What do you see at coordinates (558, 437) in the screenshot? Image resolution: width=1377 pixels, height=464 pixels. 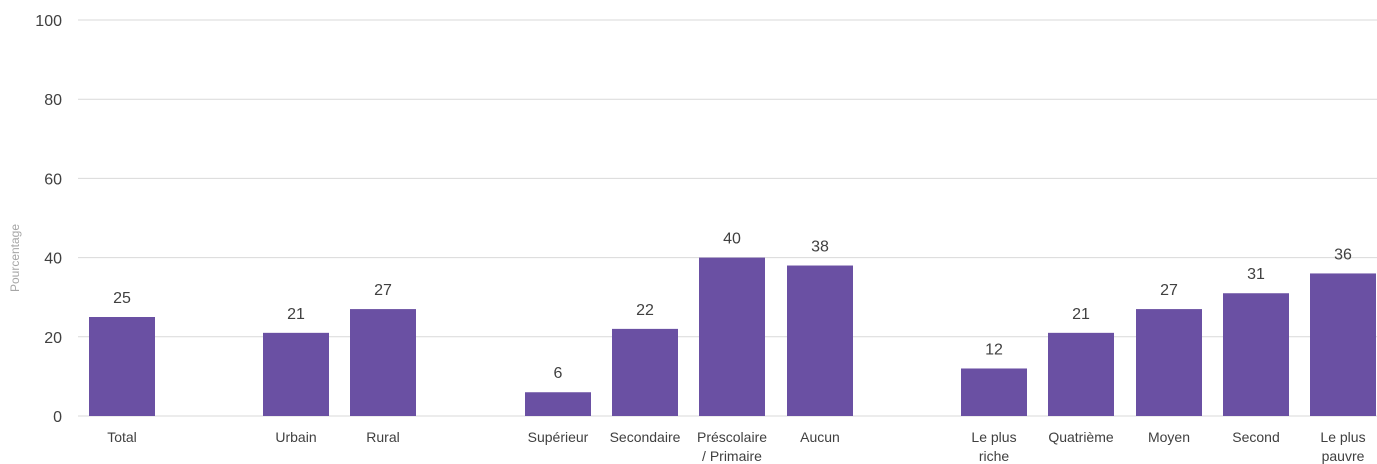 I see `x-tick-label: Supérieur` at bounding box center [558, 437].